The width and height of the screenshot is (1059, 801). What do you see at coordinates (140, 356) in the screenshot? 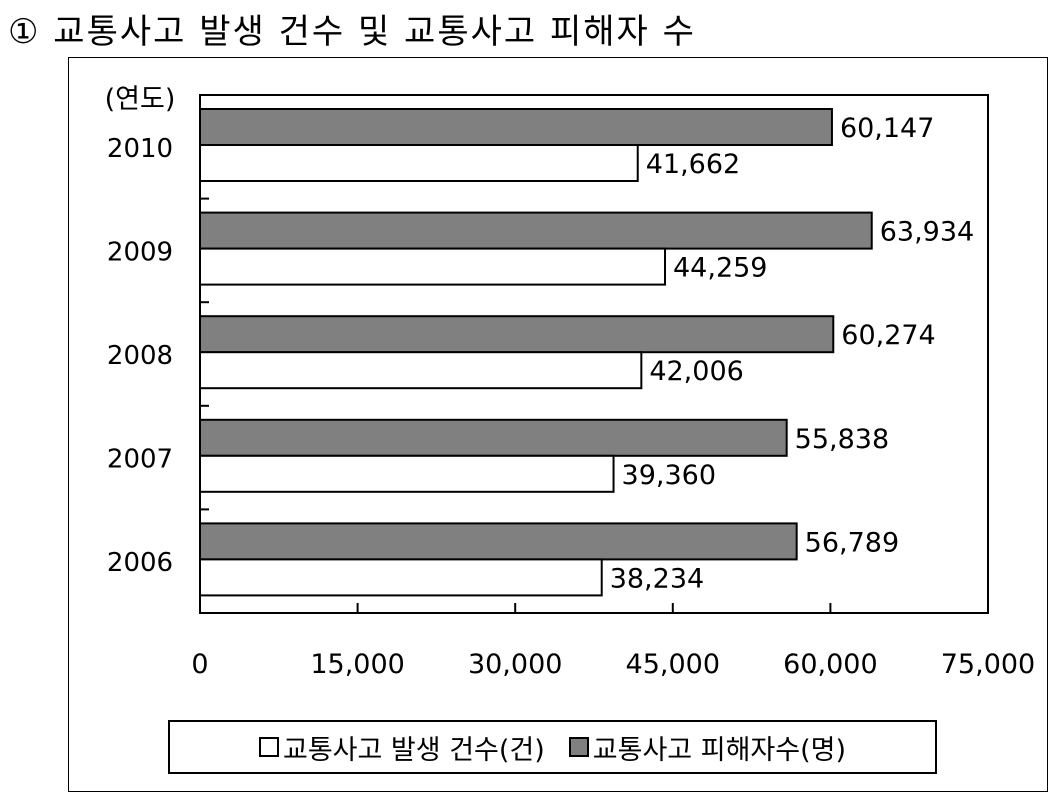
I see `category-label: 2008` at bounding box center [140, 356].